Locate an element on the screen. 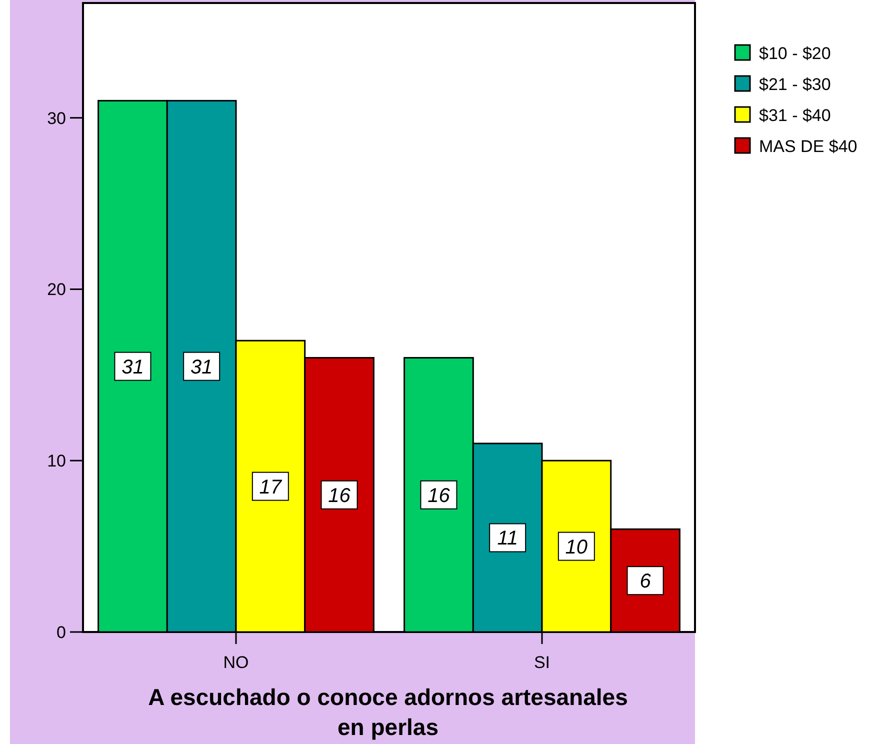 The height and width of the screenshot is (744, 880). data-label: 10 is located at coordinates (576, 547).